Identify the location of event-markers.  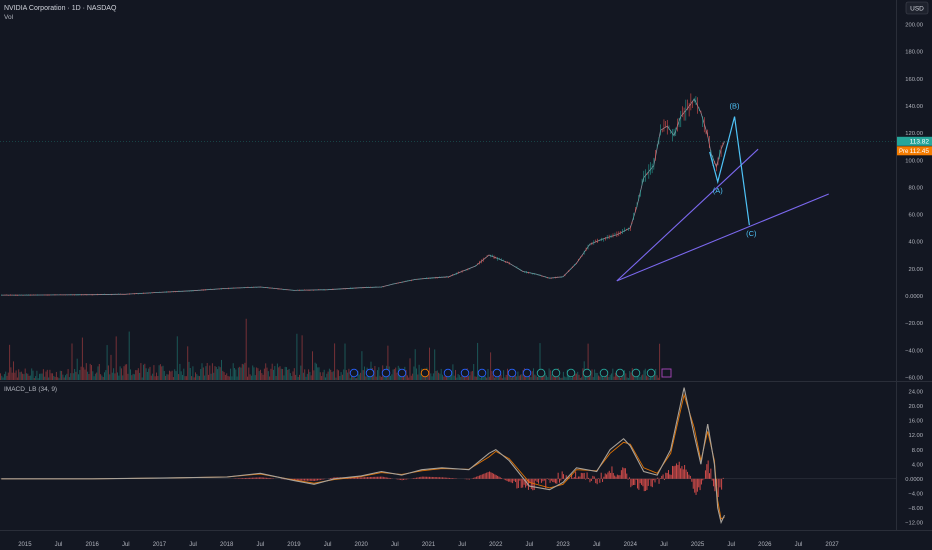
(510, 373).